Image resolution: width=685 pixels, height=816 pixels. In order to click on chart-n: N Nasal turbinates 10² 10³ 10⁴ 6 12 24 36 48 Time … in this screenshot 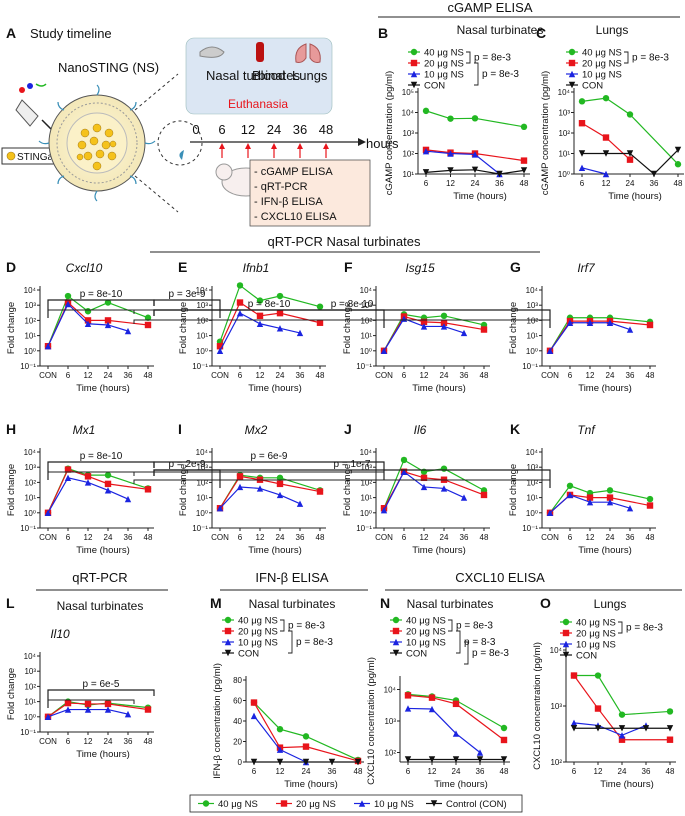, I will do `click(438, 692)`.